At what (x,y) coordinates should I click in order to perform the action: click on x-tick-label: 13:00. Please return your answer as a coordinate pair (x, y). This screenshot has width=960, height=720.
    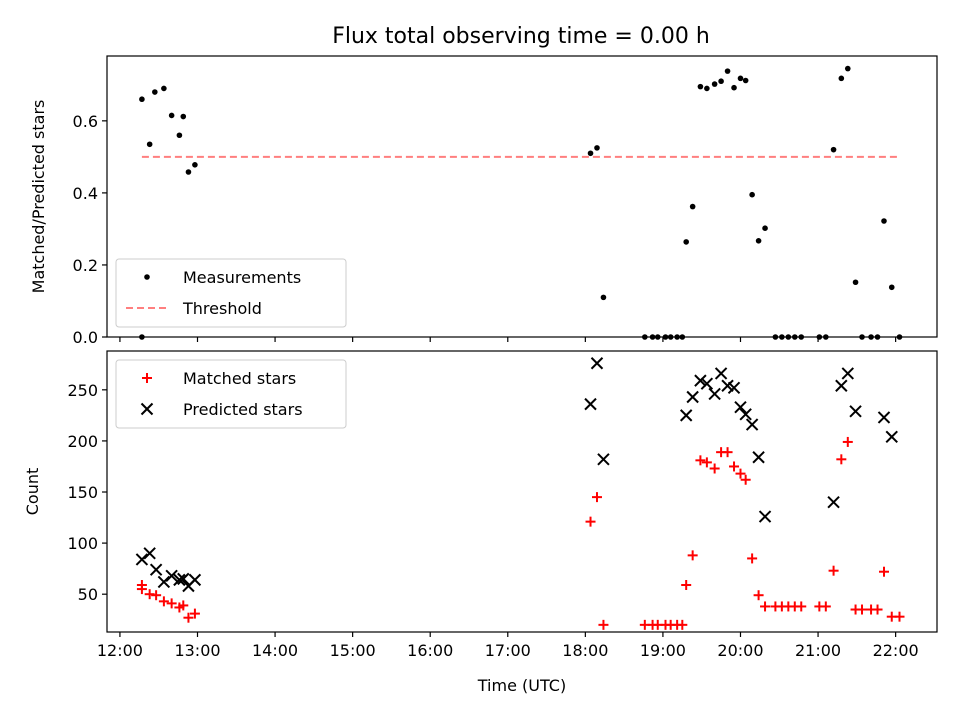
    Looking at the image, I should click on (197, 650).